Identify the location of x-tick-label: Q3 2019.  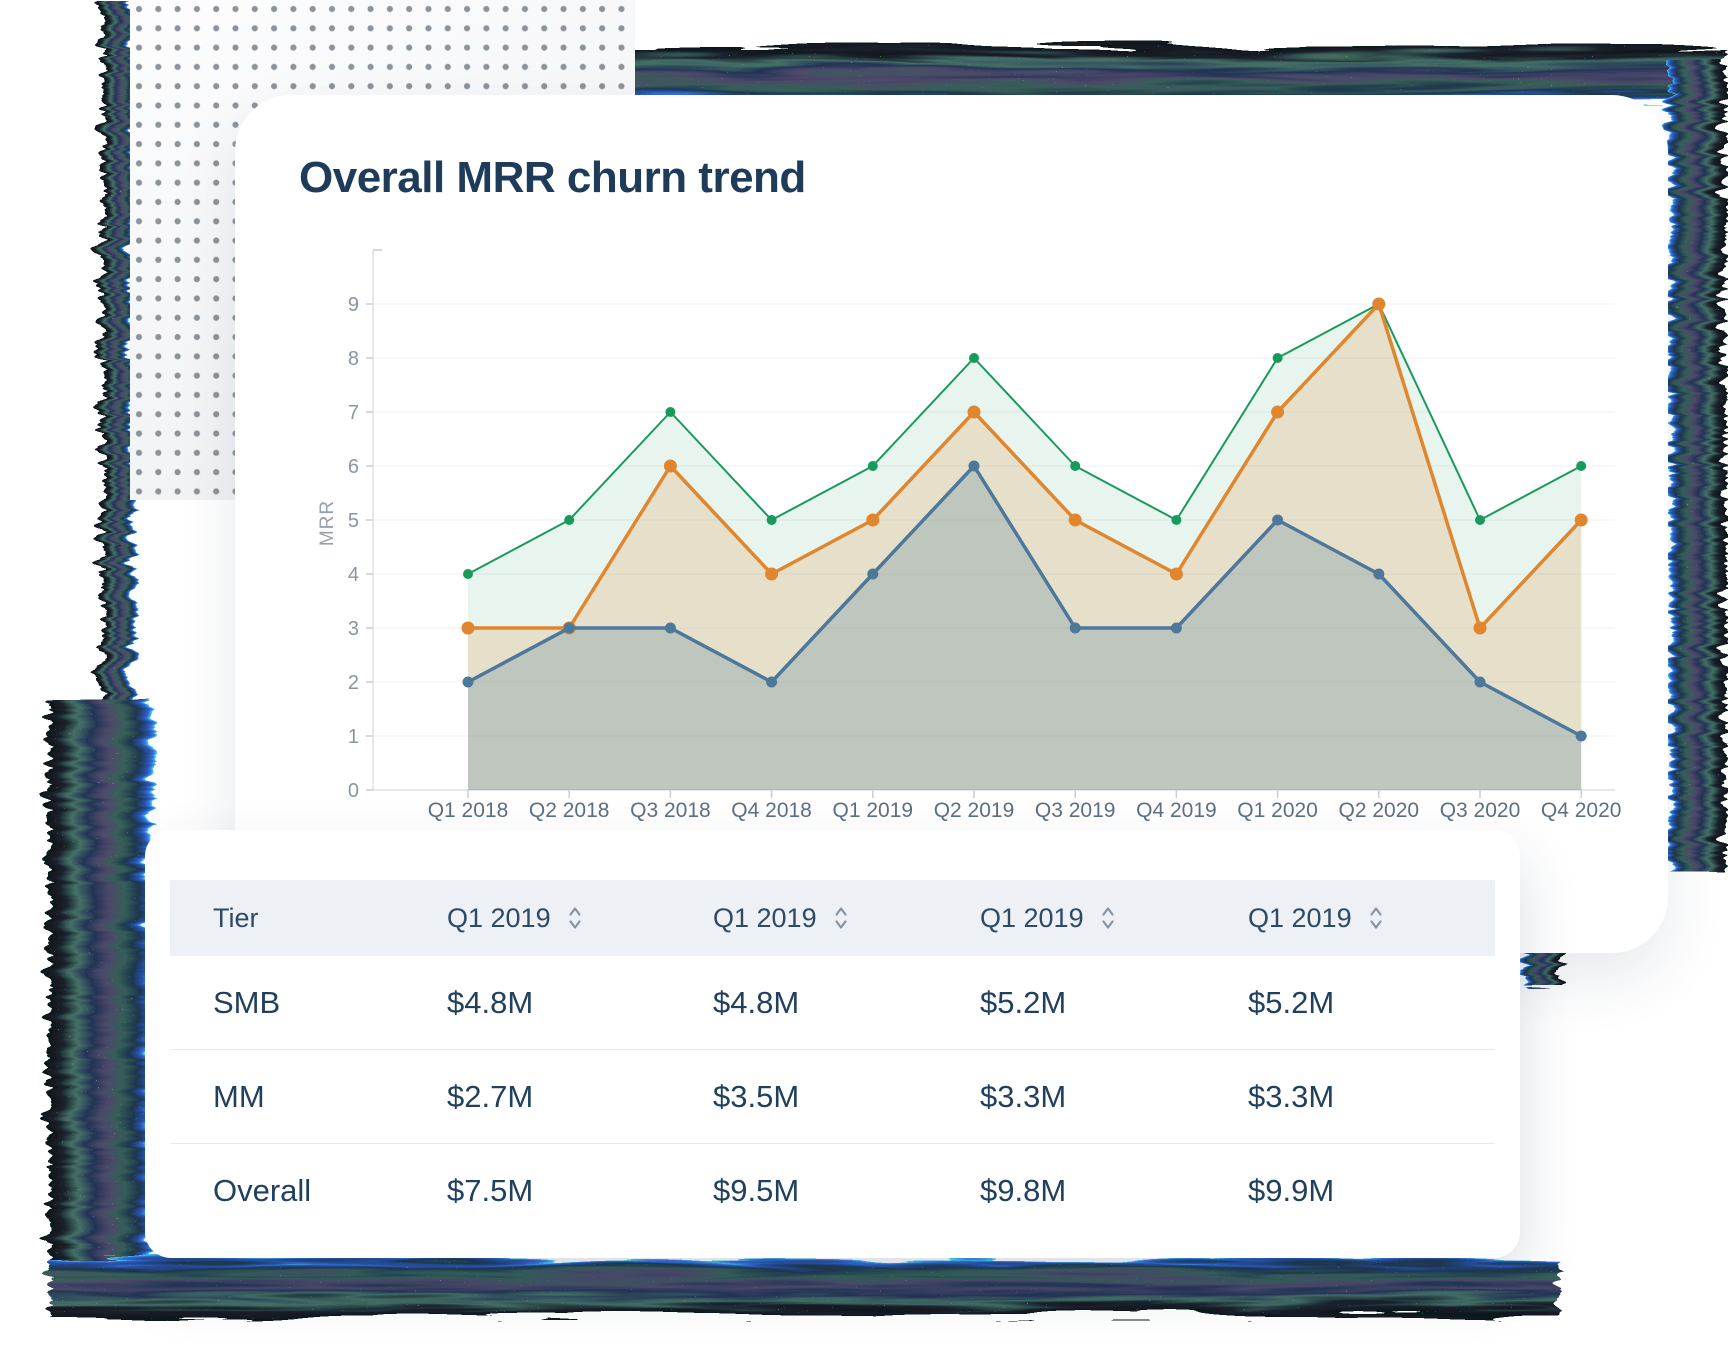
(1075, 810).